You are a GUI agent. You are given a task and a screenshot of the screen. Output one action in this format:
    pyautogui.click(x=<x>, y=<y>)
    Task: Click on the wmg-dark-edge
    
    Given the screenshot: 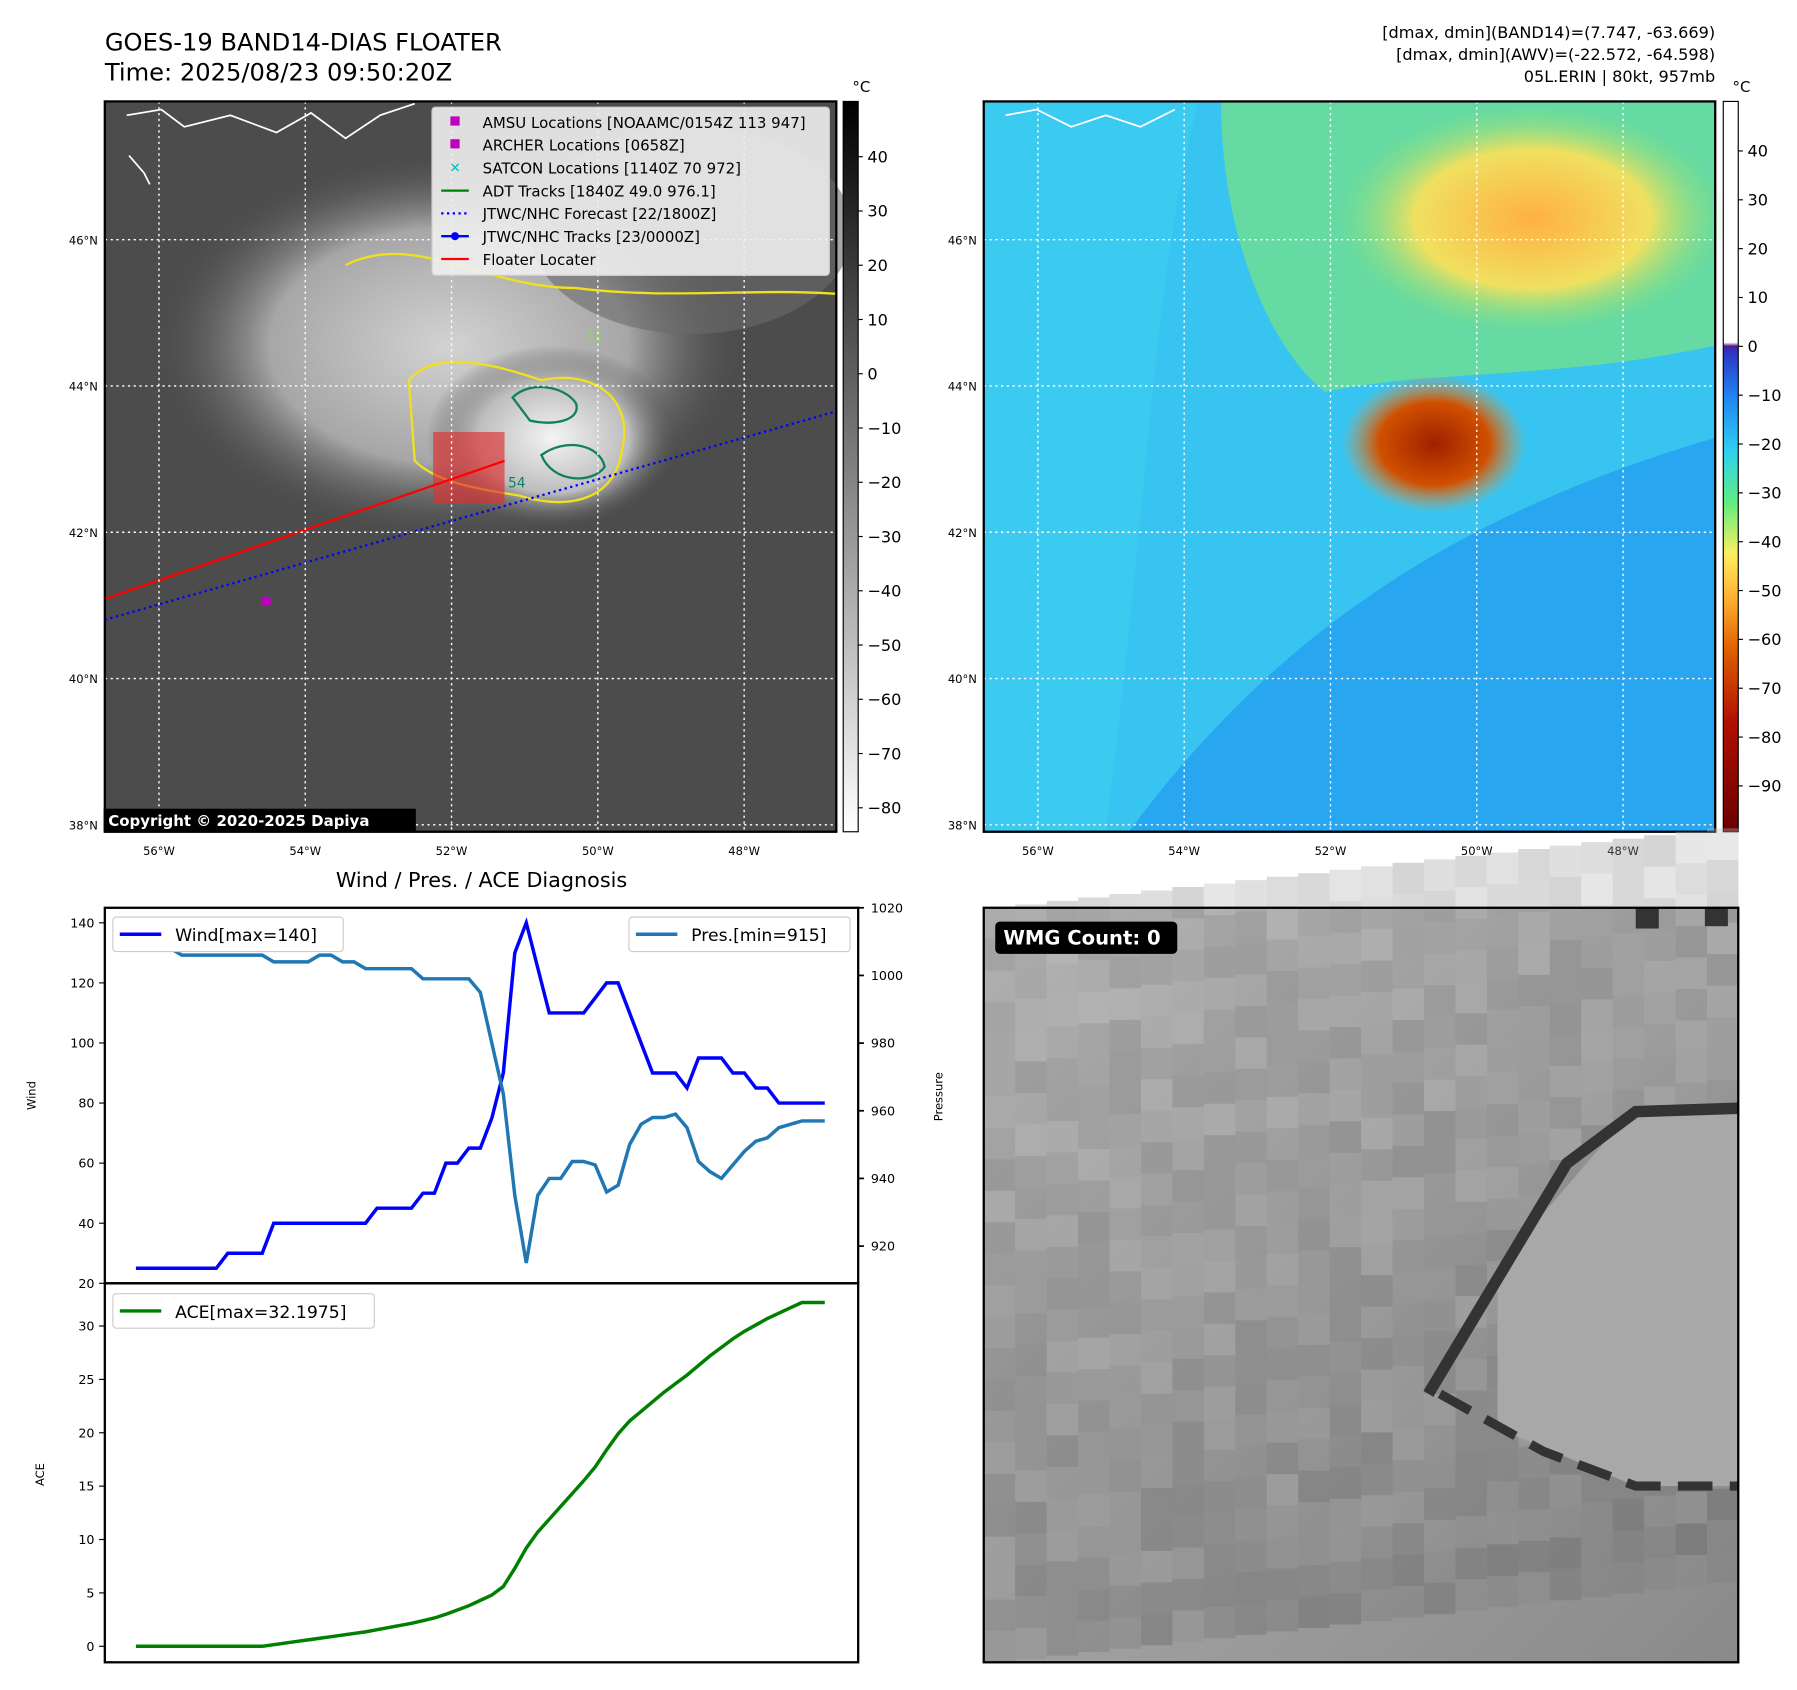 What is the action you would take?
    pyautogui.click(x=1581, y=1249)
    